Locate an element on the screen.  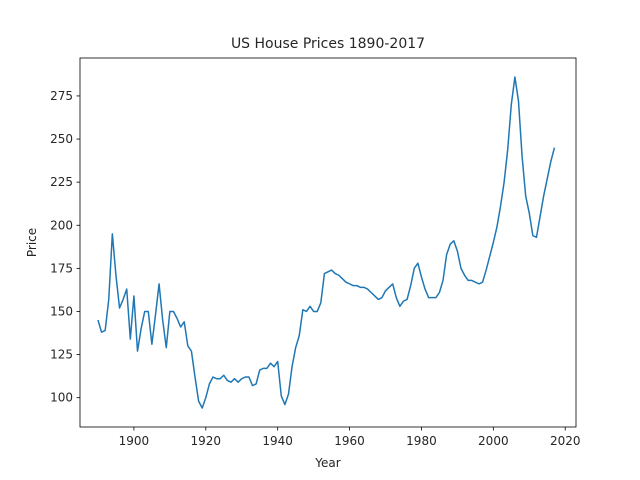
y-tick-label: 125 is located at coordinates (61, 355).